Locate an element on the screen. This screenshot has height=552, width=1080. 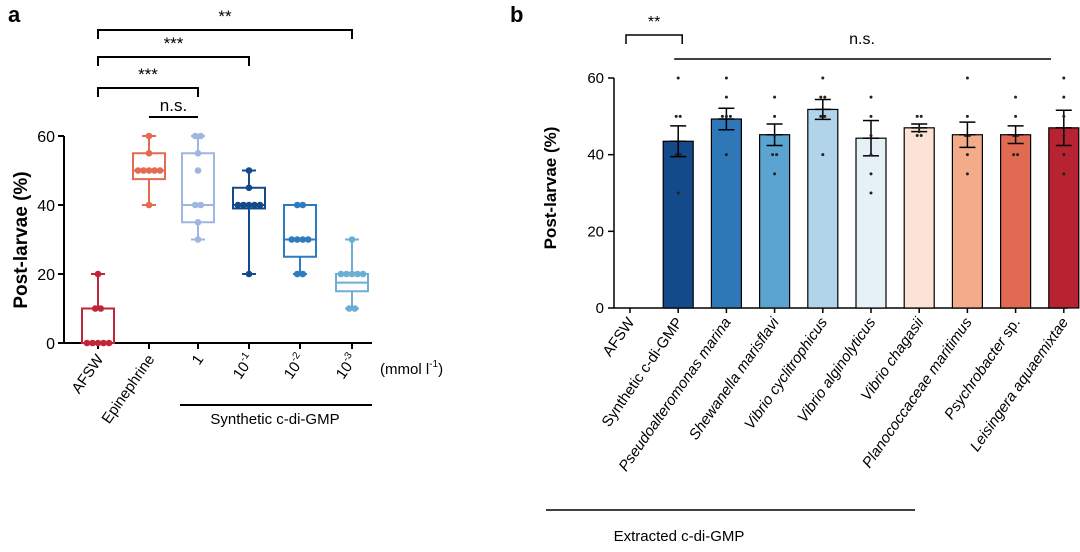
panel-a-y-tick-label: 0 is located at coordinates (50, 344).